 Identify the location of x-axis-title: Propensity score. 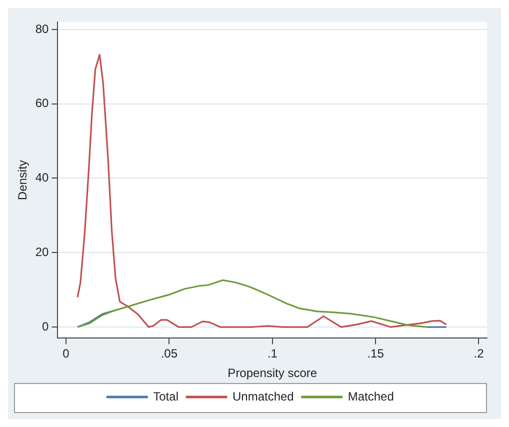
(273, 373).